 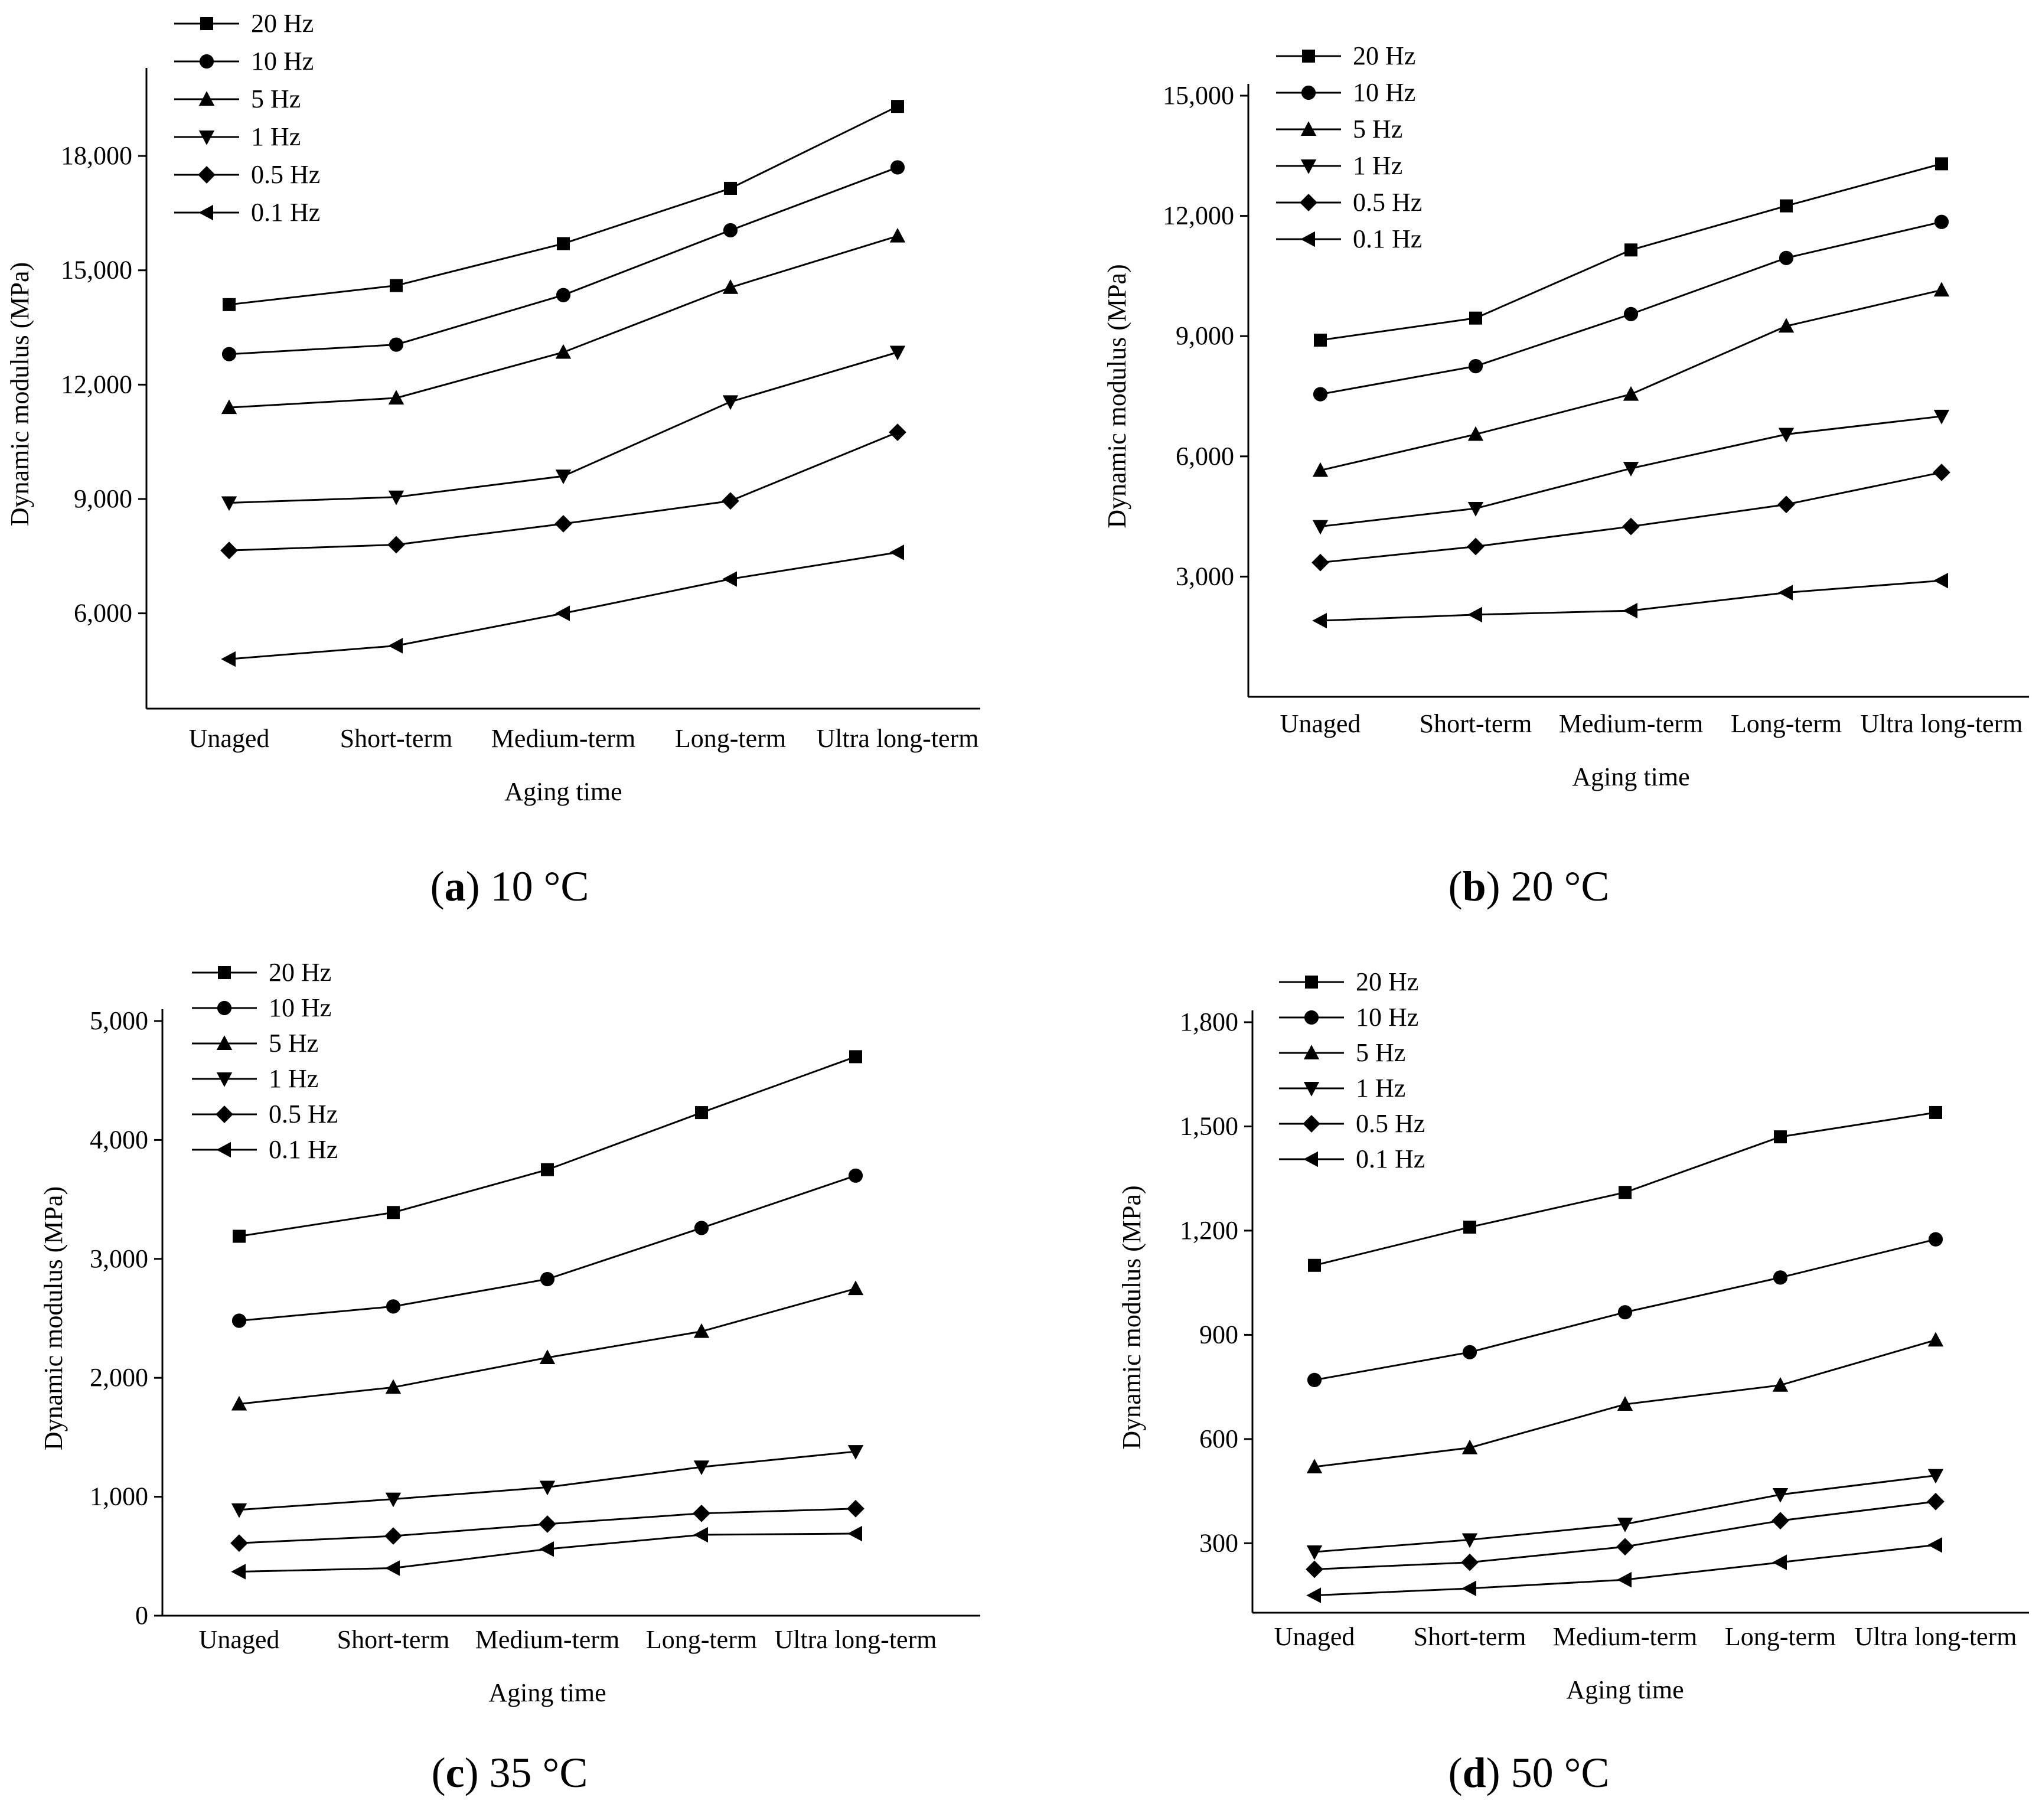 I want to click on legend-marker-1-hz, so click(x=224, y=1079).